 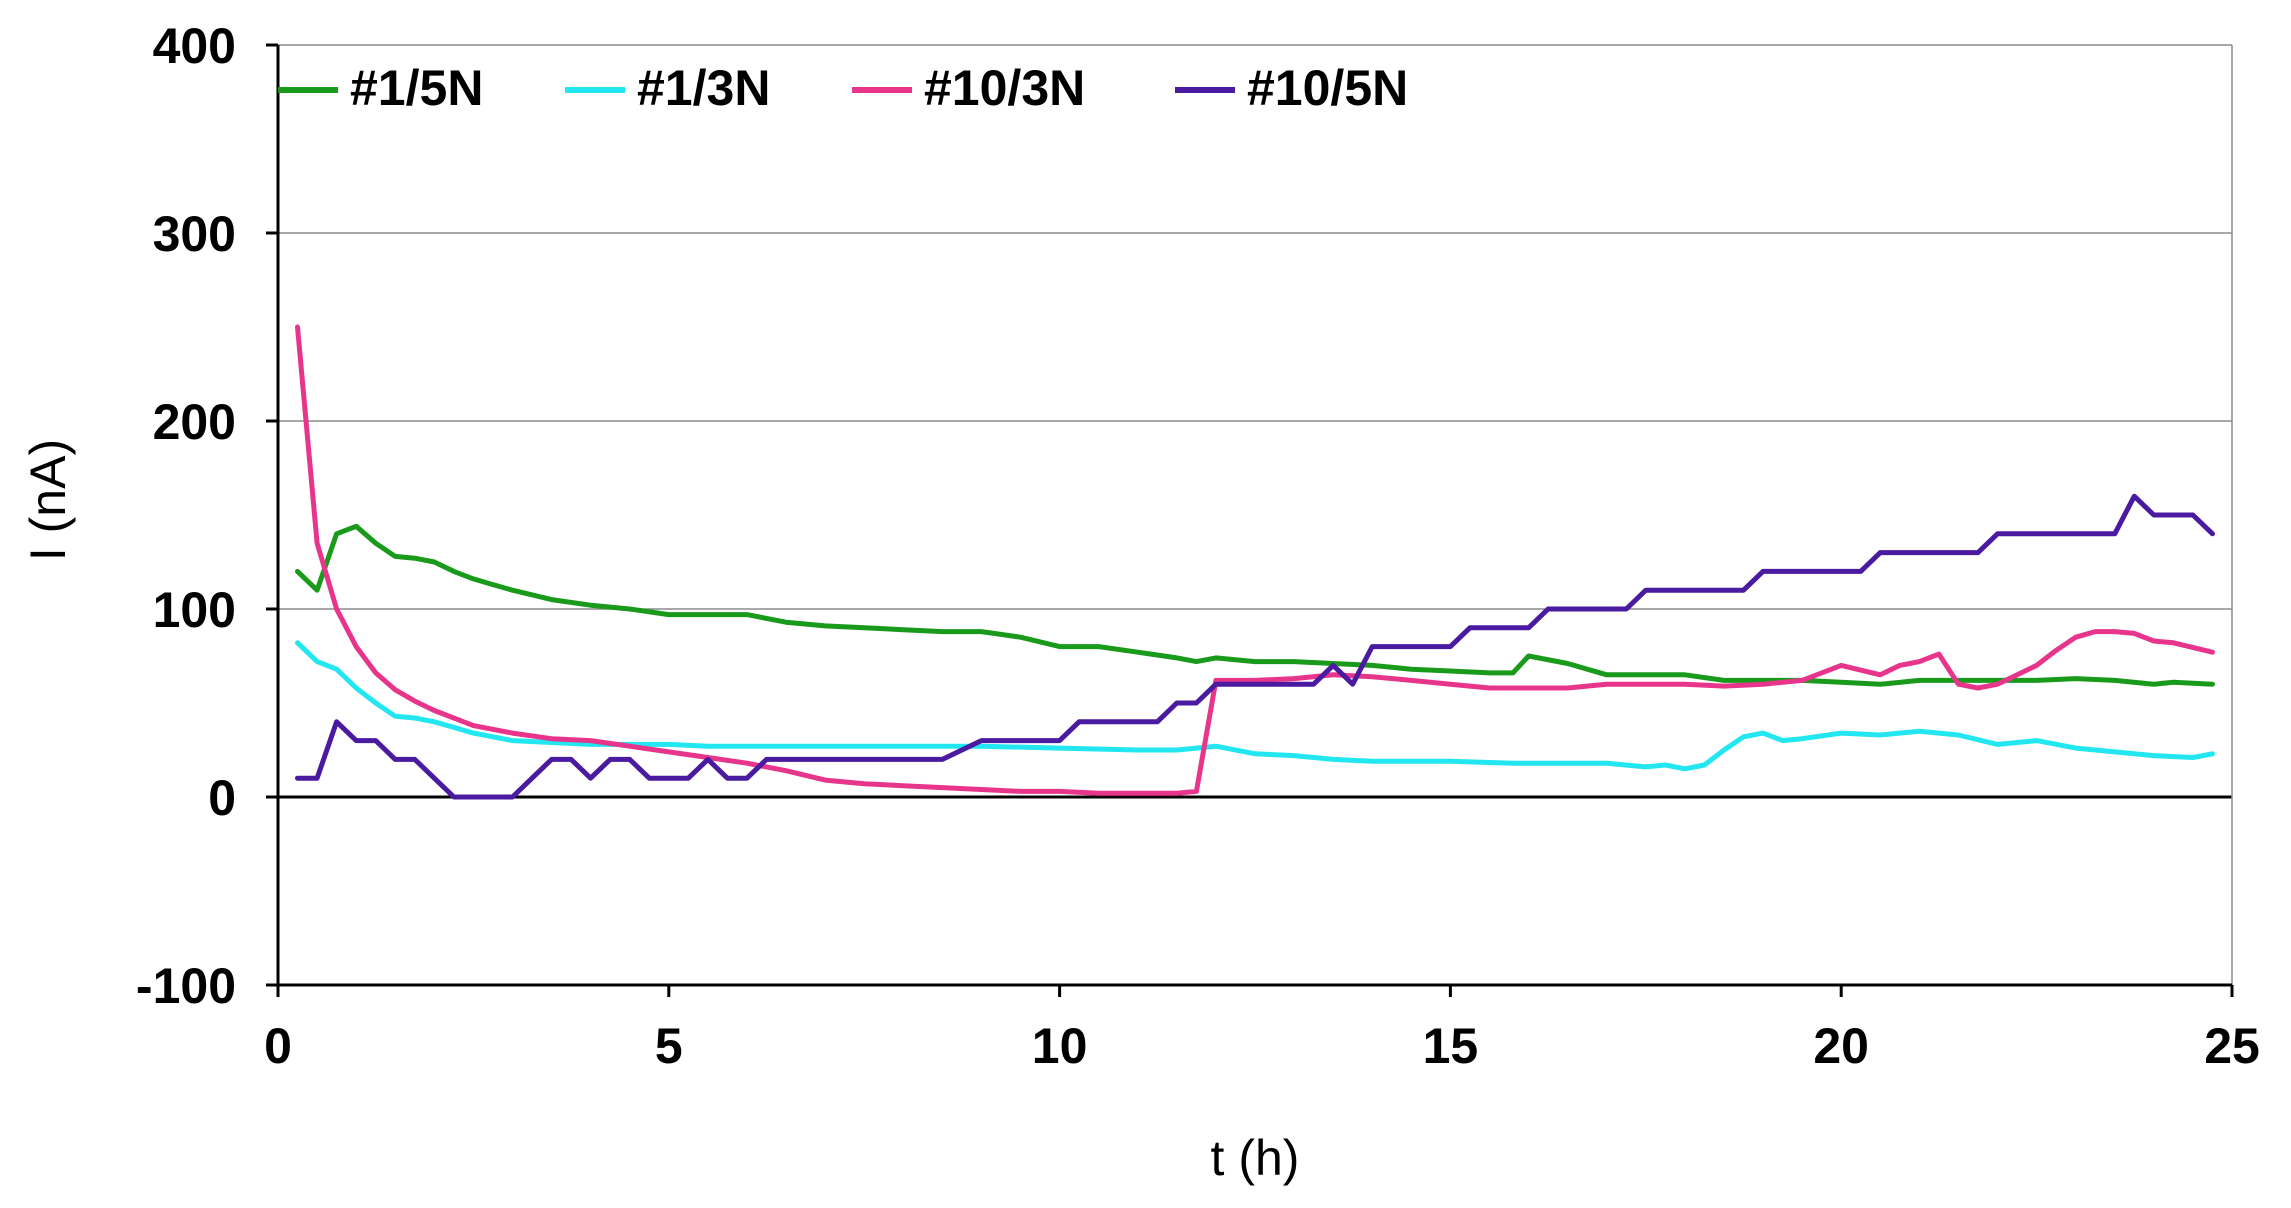 I want to click on y-tick-label: 300, so click(x=194, y=234).